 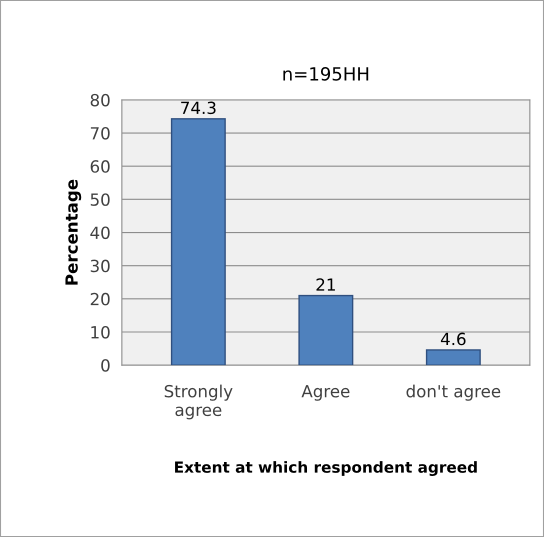 I want to click on y-tick-label: 80, so click(x=100, y=100).